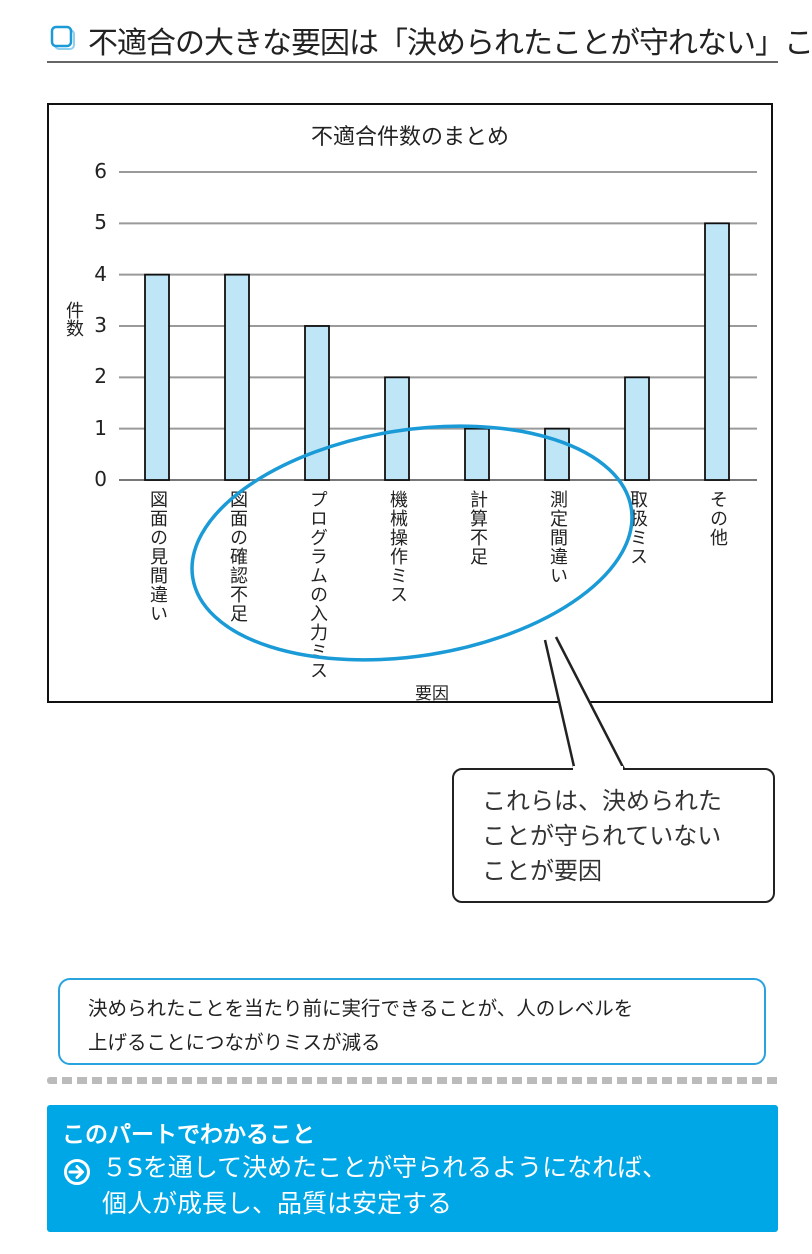 This screenshot has height=1254, width=812. Describe the element at coordinates (361, 1008) in the screenshot. I see `message-line: 決められたことを当たり前に実行できることが、人のレベルを` at that location.